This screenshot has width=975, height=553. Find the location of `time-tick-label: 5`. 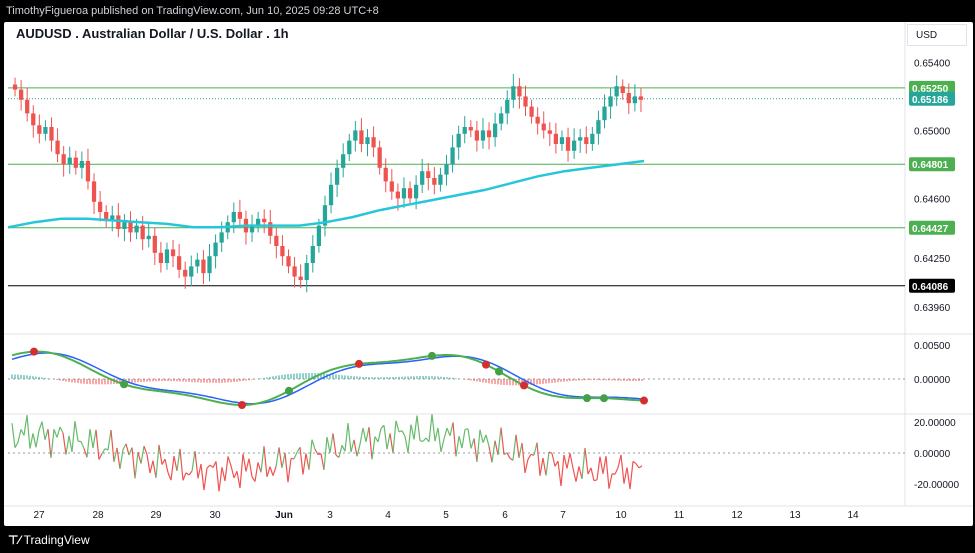

time-tick-label: 5 is located at coordinates (446, 515).